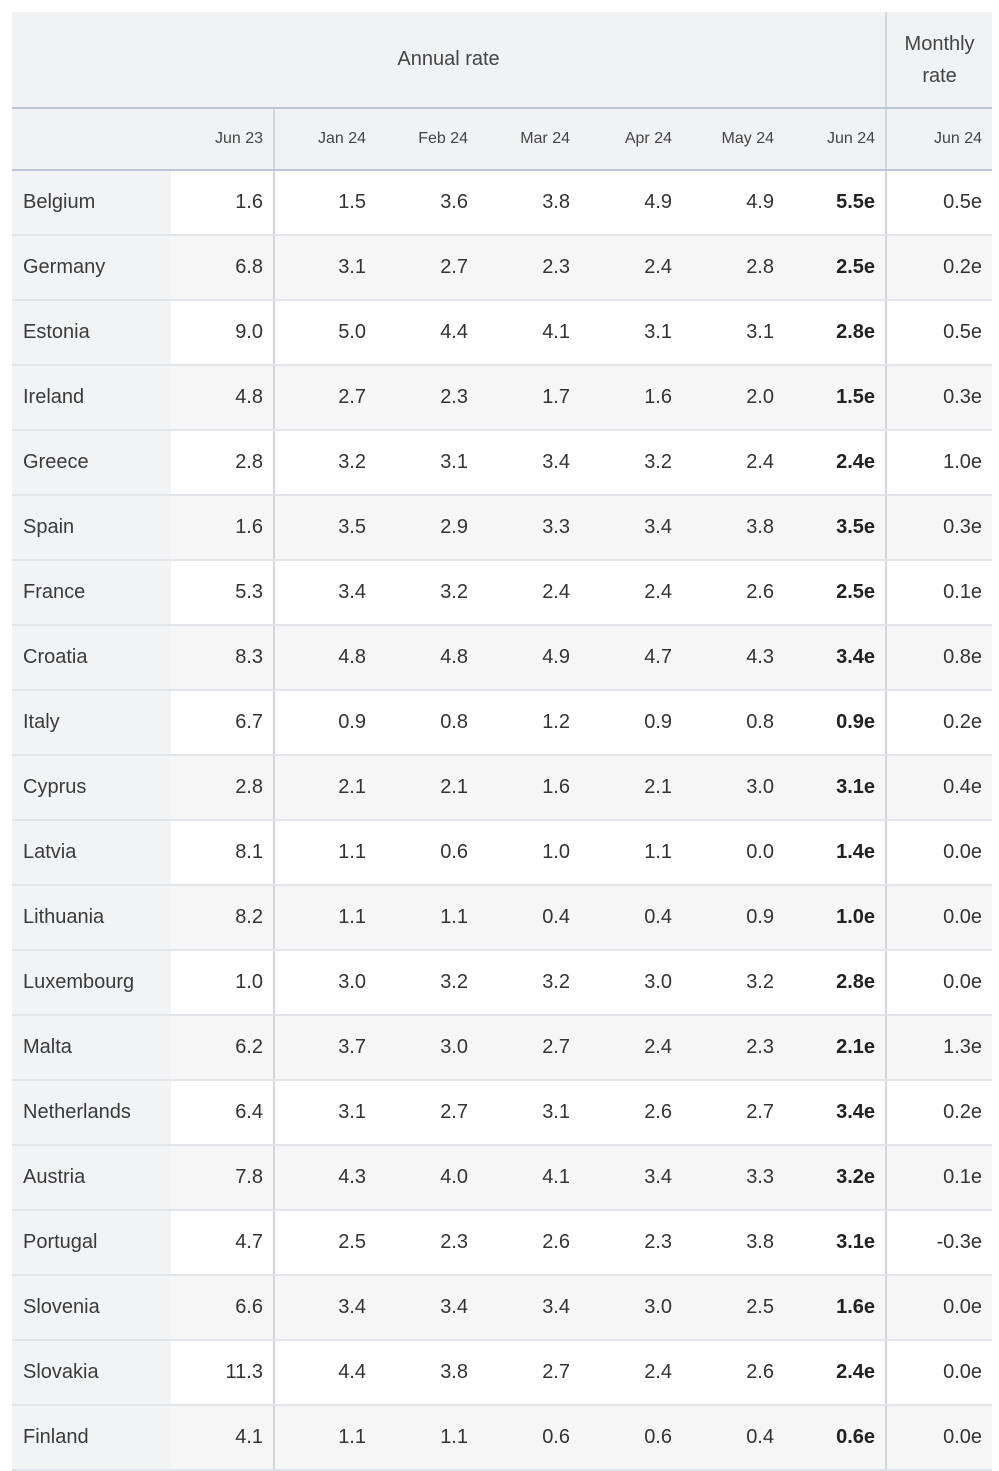  What do you see at coordinates (223, 1308) in the screenshot?
I see `annual-rate-cell: 6.6` at bounding box center [223, 1308].